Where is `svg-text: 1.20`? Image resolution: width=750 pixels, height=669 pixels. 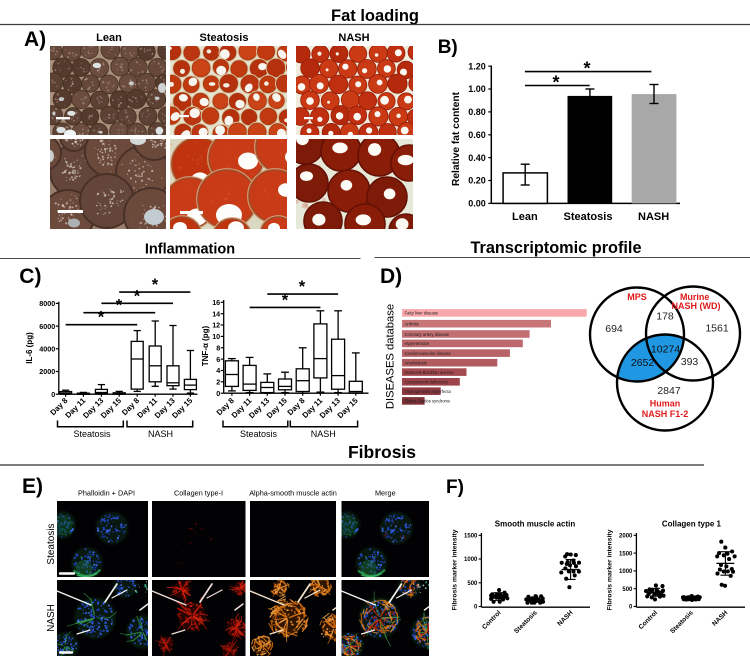 svg-text: 1.20 is located at coordinates (477, 66).